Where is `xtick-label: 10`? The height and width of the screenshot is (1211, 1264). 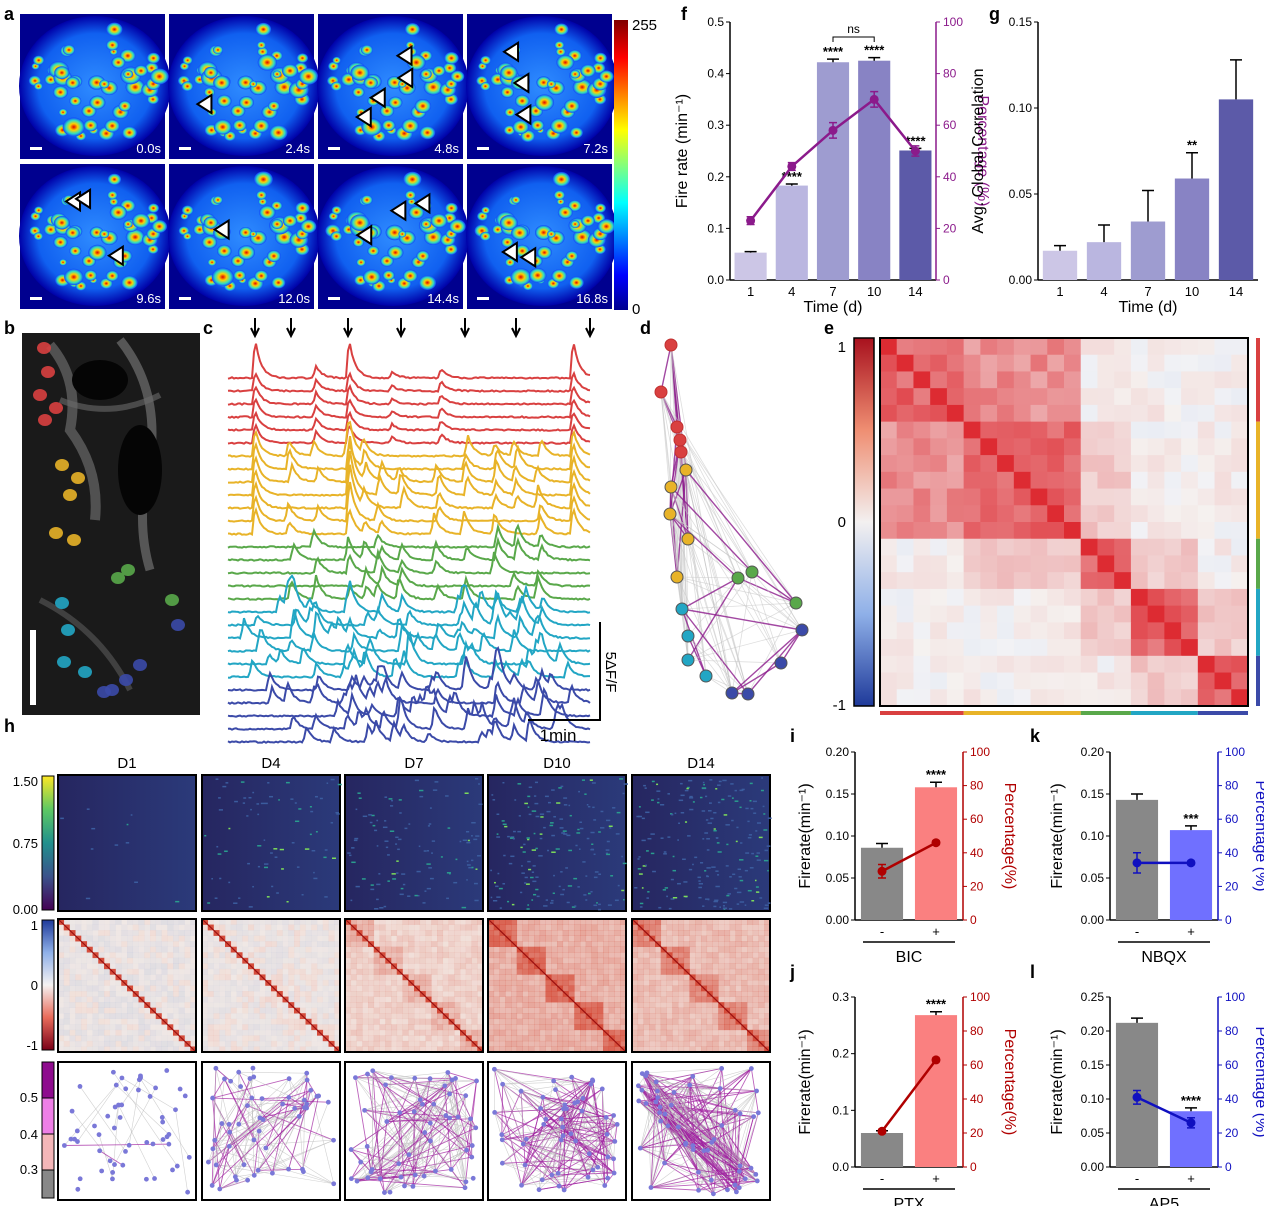
xtick-label: 10 is located at coordinates (1192, 291).